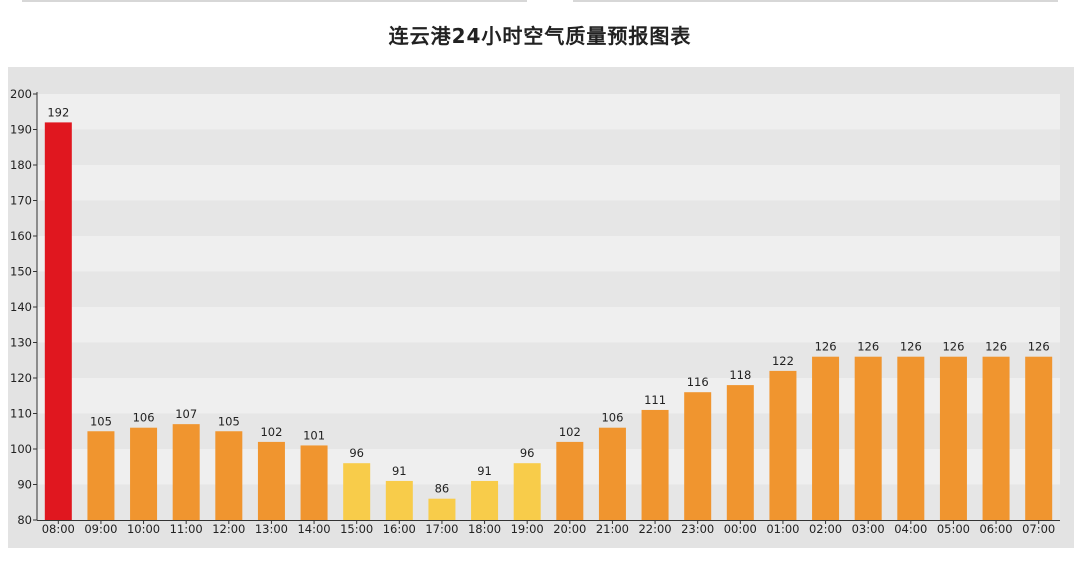  What do you see at coordinates (570, 480) in the screenshot?
I see `bar-2000` at bounding box center [570, 480].